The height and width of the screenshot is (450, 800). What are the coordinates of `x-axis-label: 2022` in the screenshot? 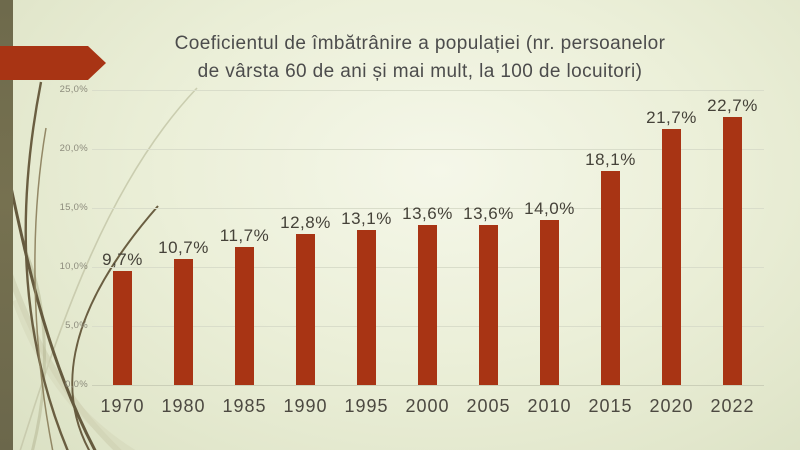 It's located at (732, 406).